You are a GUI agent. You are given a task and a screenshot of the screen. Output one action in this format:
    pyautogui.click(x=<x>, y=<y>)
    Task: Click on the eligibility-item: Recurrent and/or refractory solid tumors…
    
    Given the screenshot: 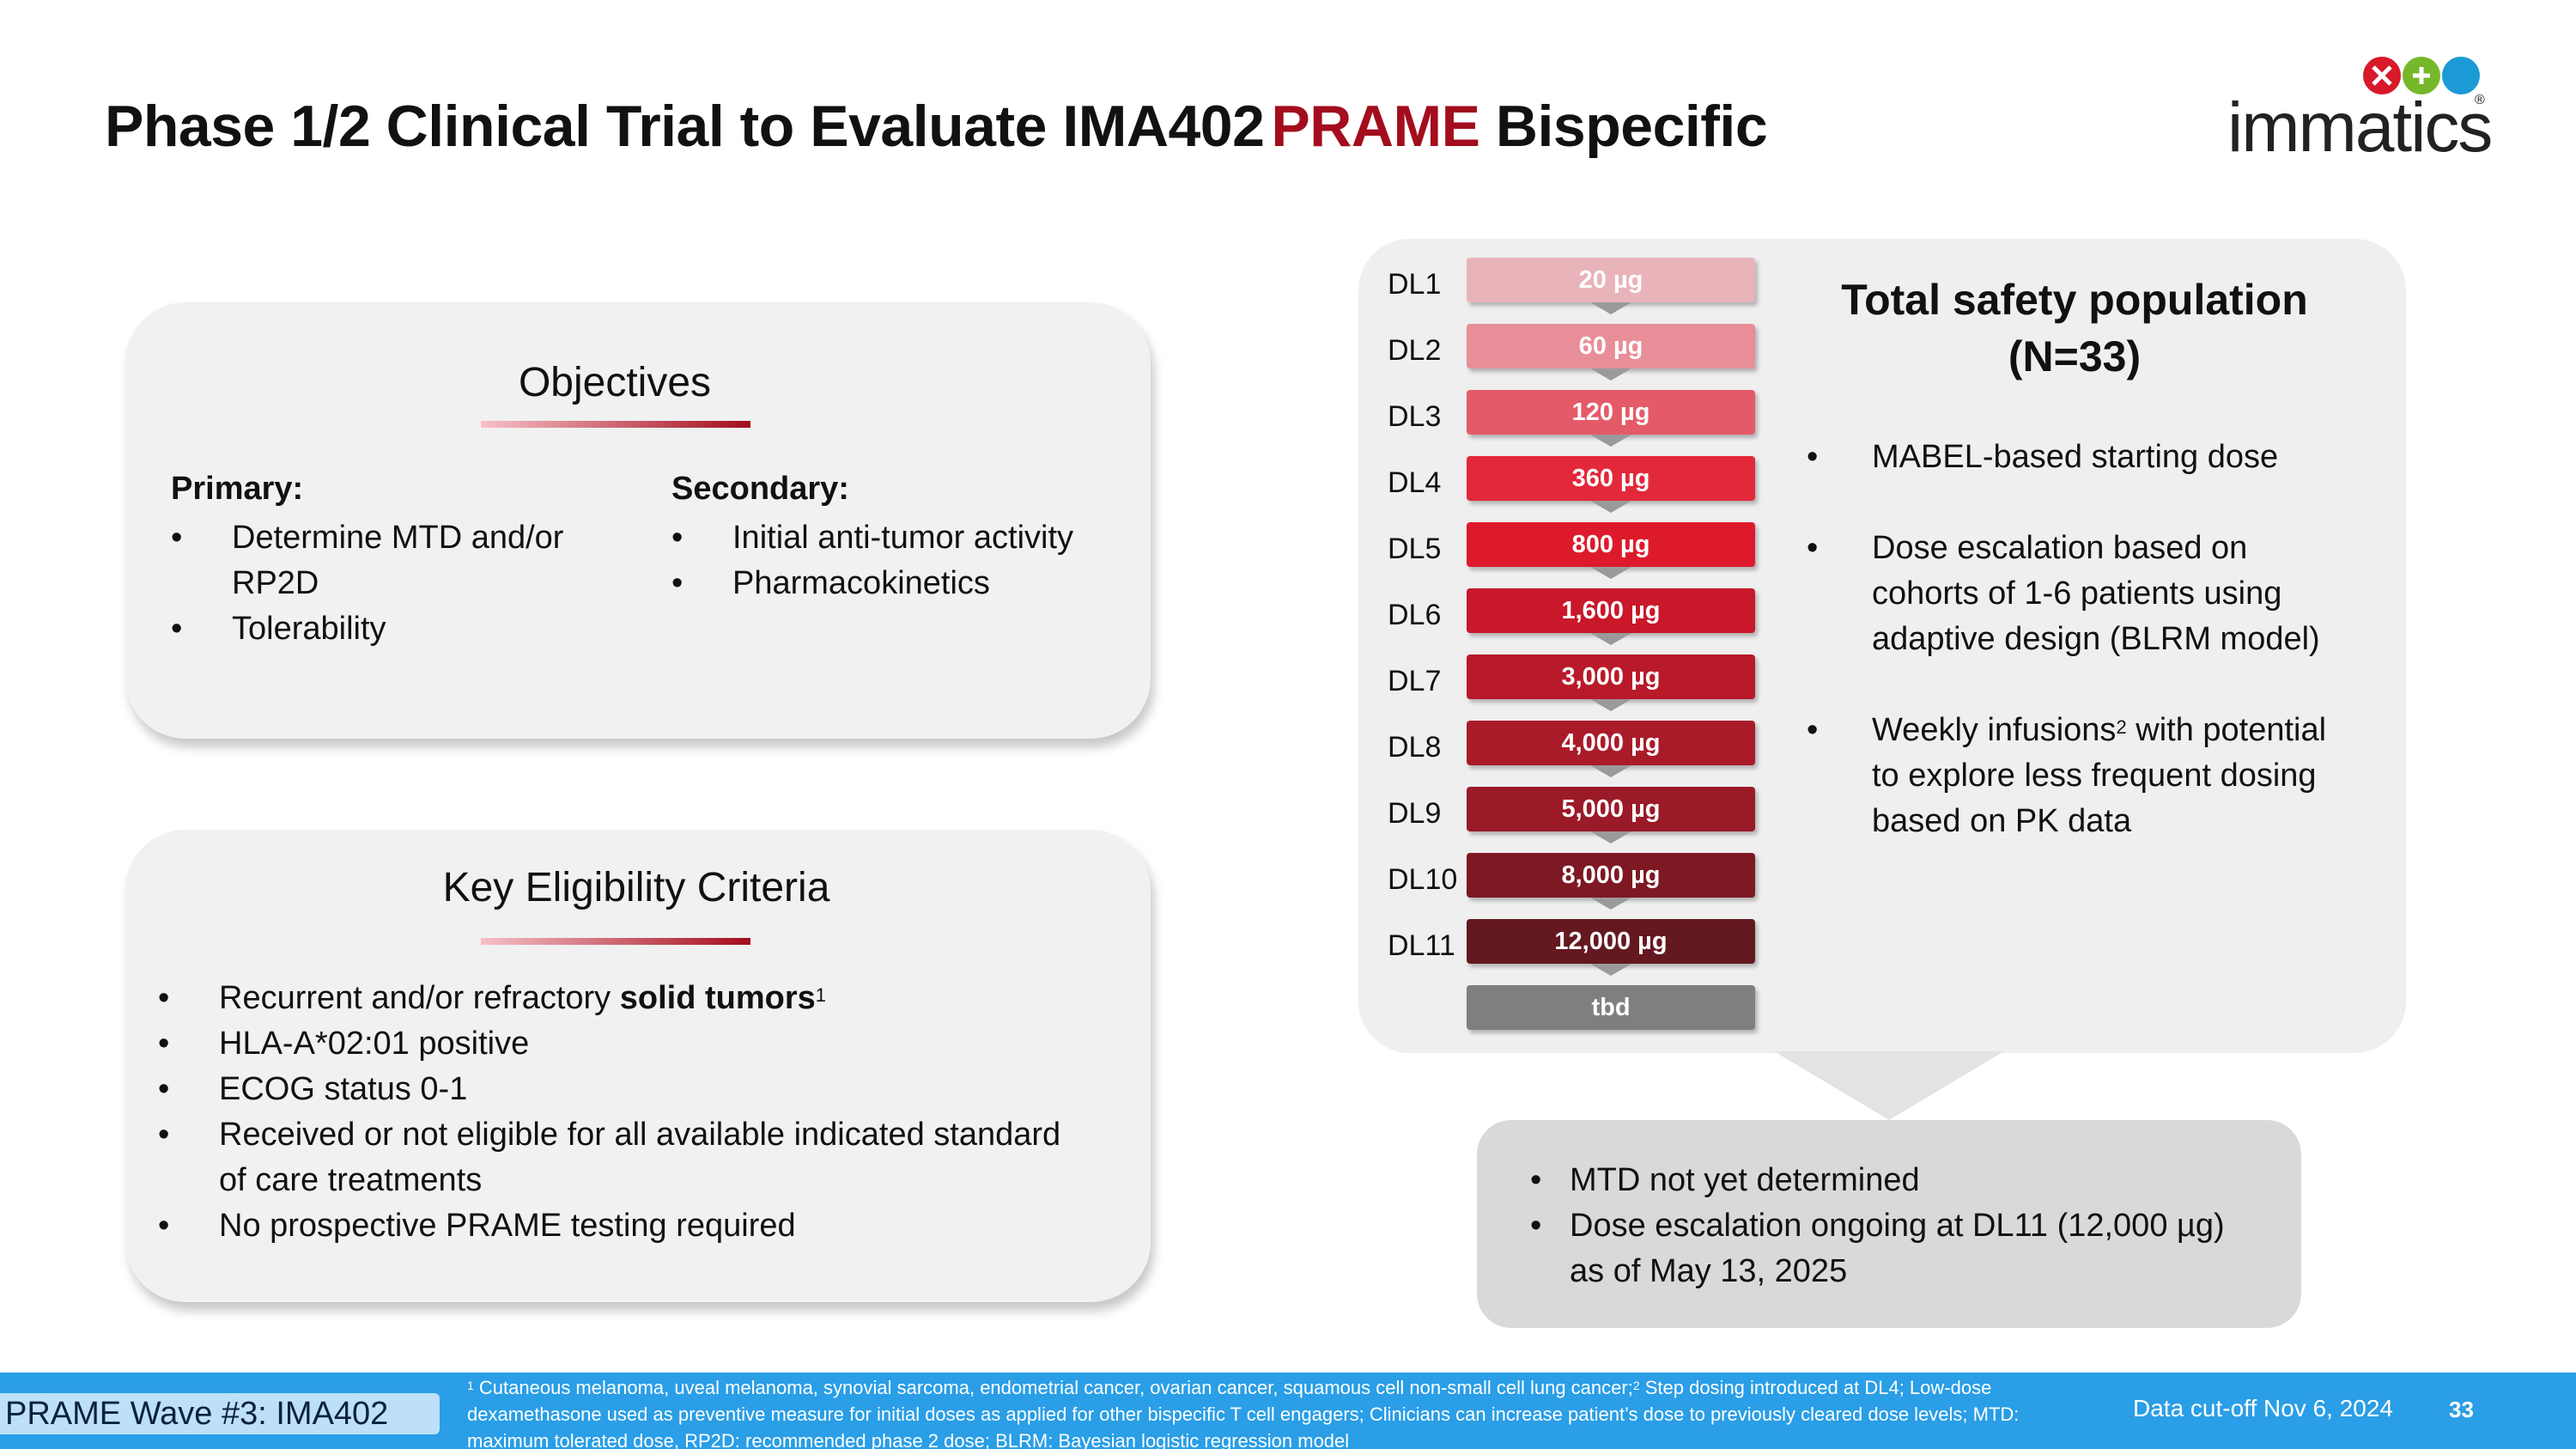 What is the action you would take?
    pyautogui.click(x=647, y=998)
    